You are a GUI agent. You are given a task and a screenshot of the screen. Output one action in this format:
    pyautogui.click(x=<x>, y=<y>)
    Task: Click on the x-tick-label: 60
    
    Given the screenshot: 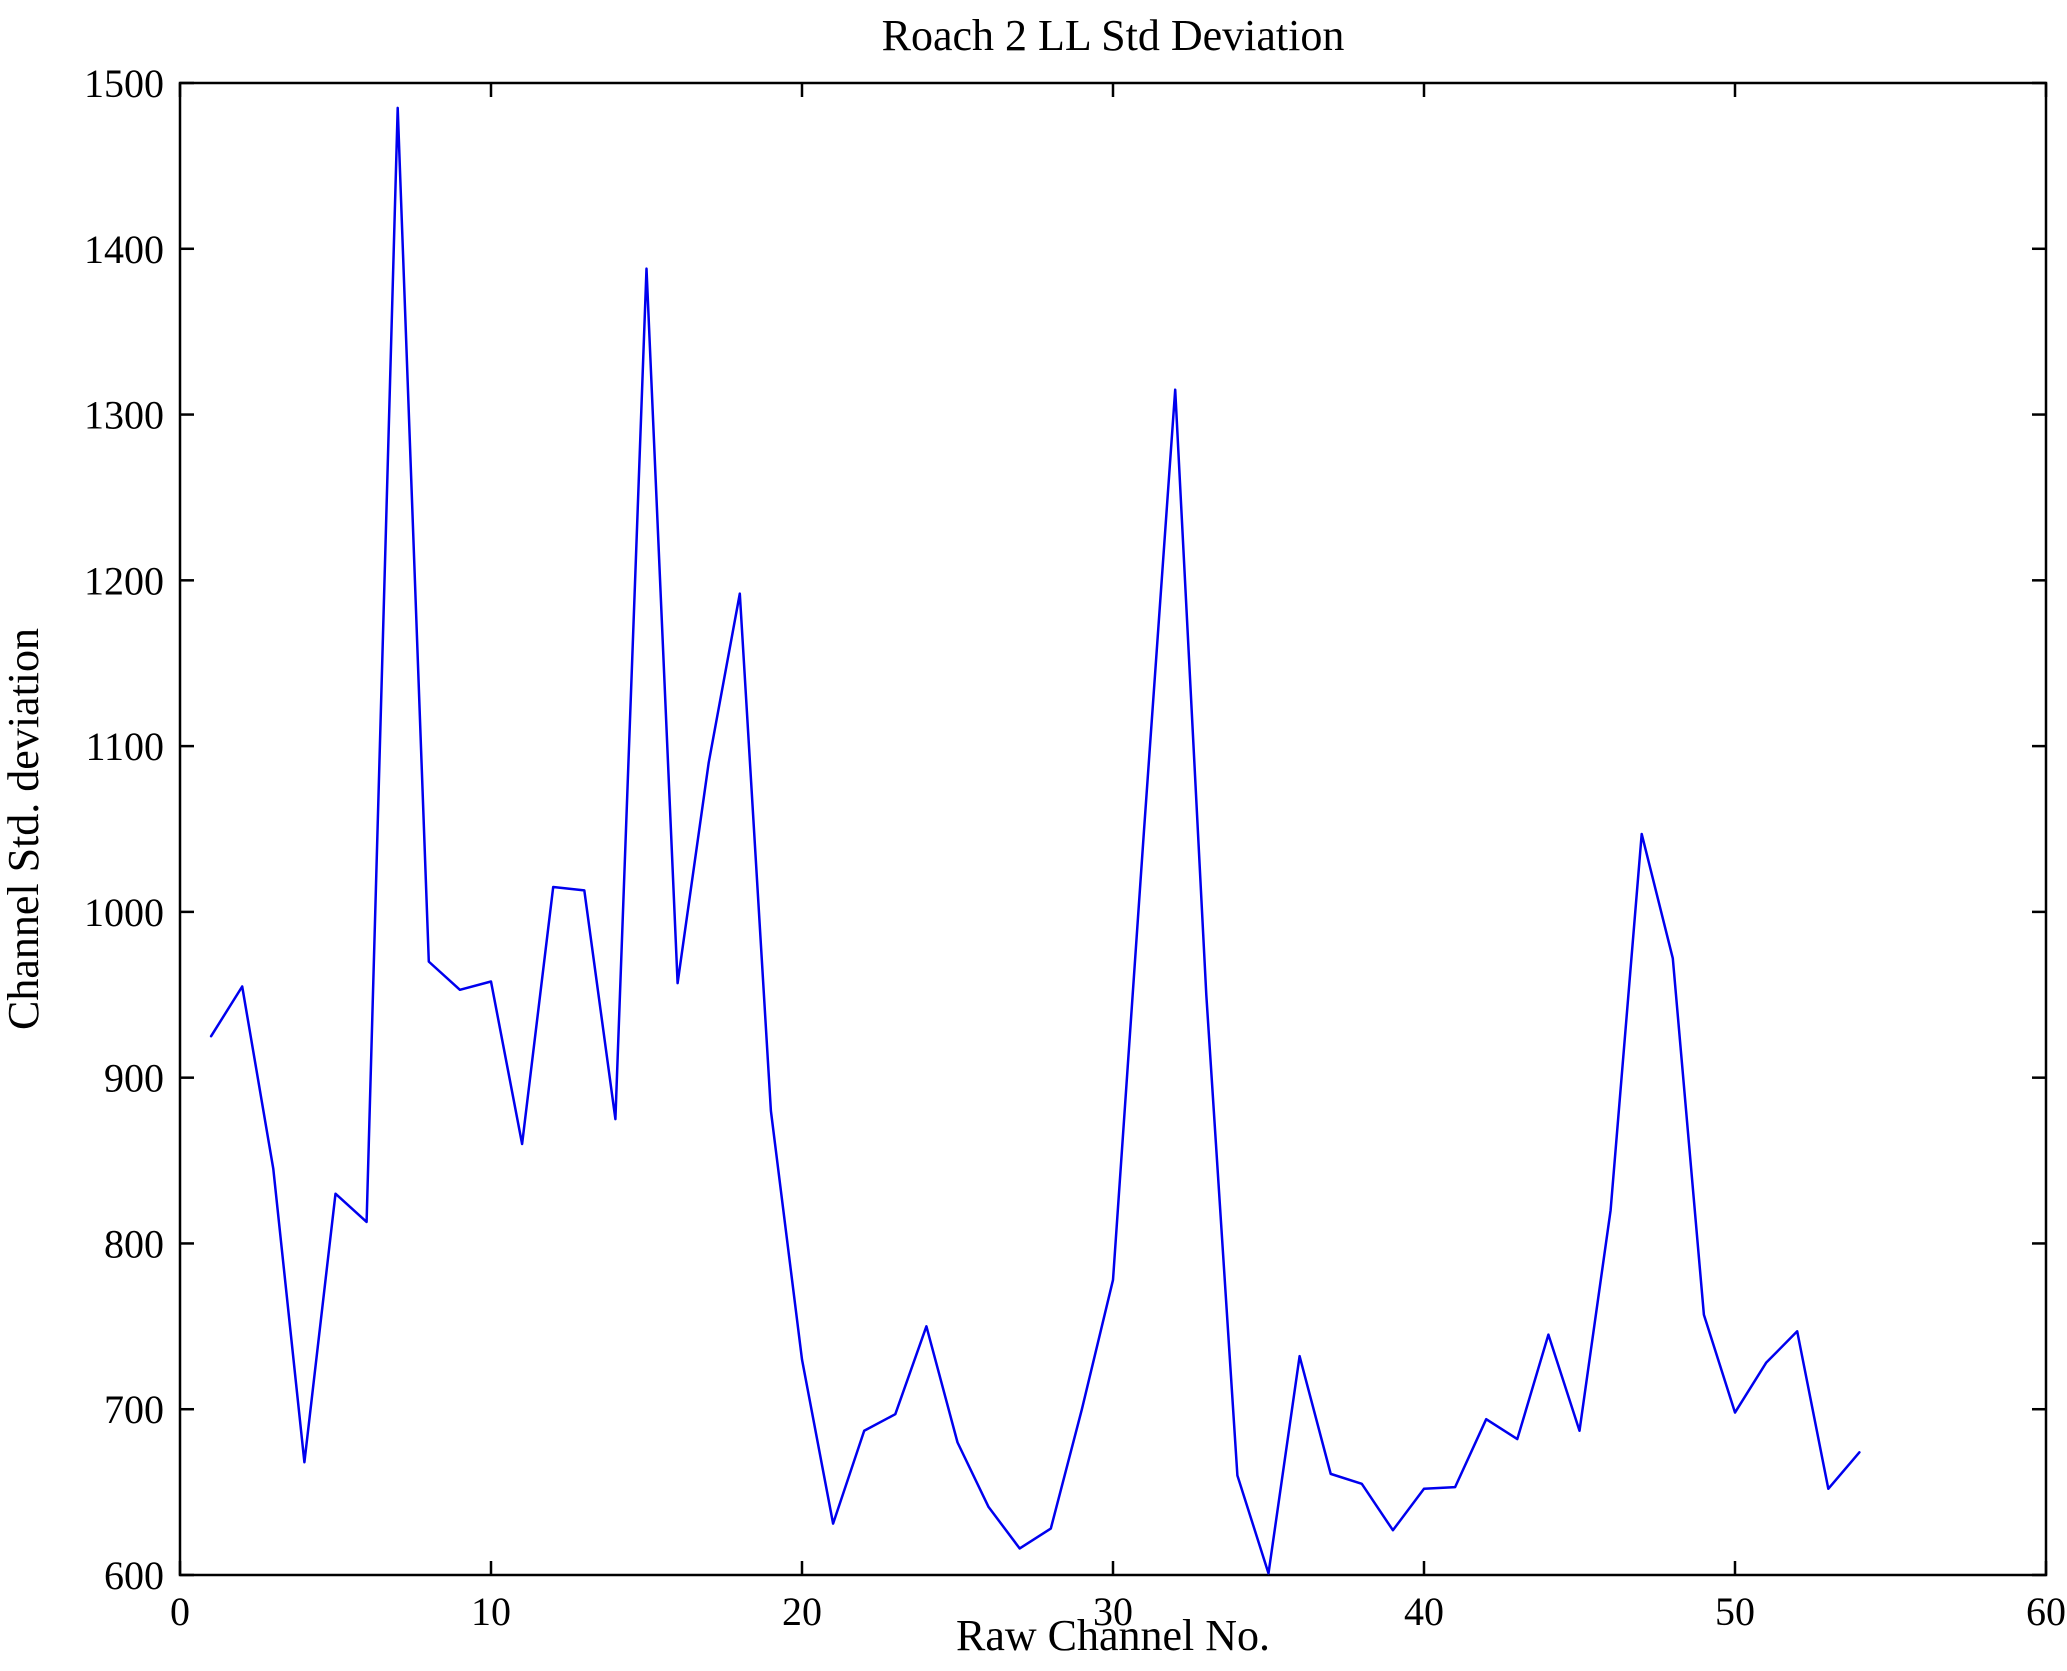 What is the action you would take?
    pyautogui.click(x=2046, y=1611)
    